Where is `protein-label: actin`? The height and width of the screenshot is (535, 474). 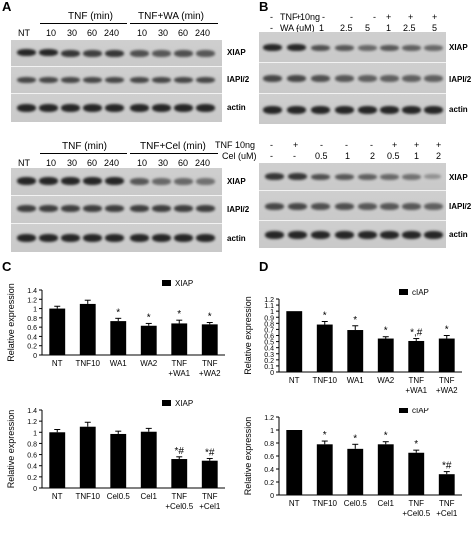 protein-label: actin is located at coordinates (458, 234).